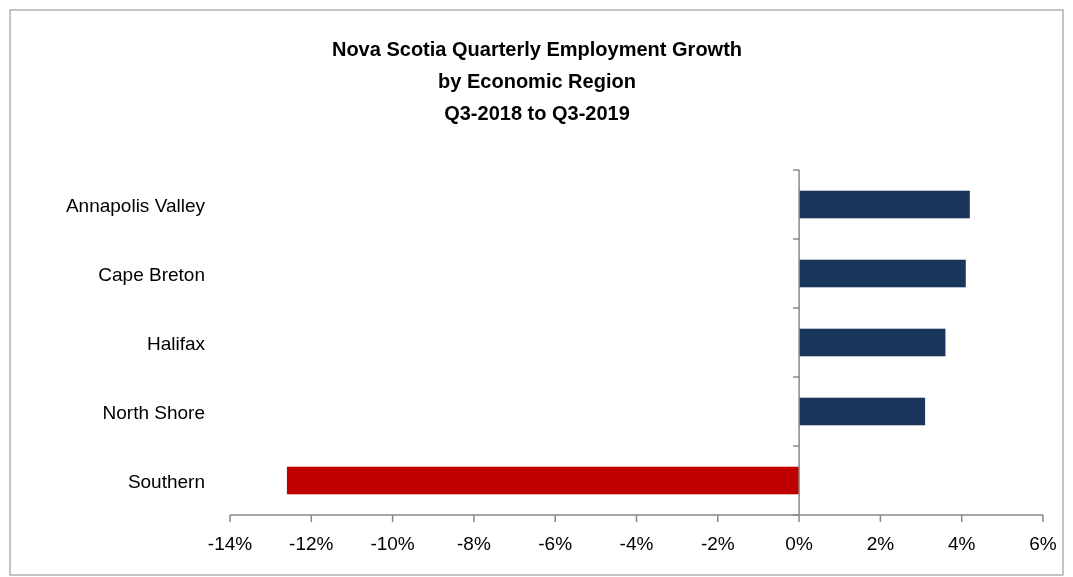  Describe the element at coordinates (230, 543) in the screenshot. I see `x-tick-label: -14%` at that location.